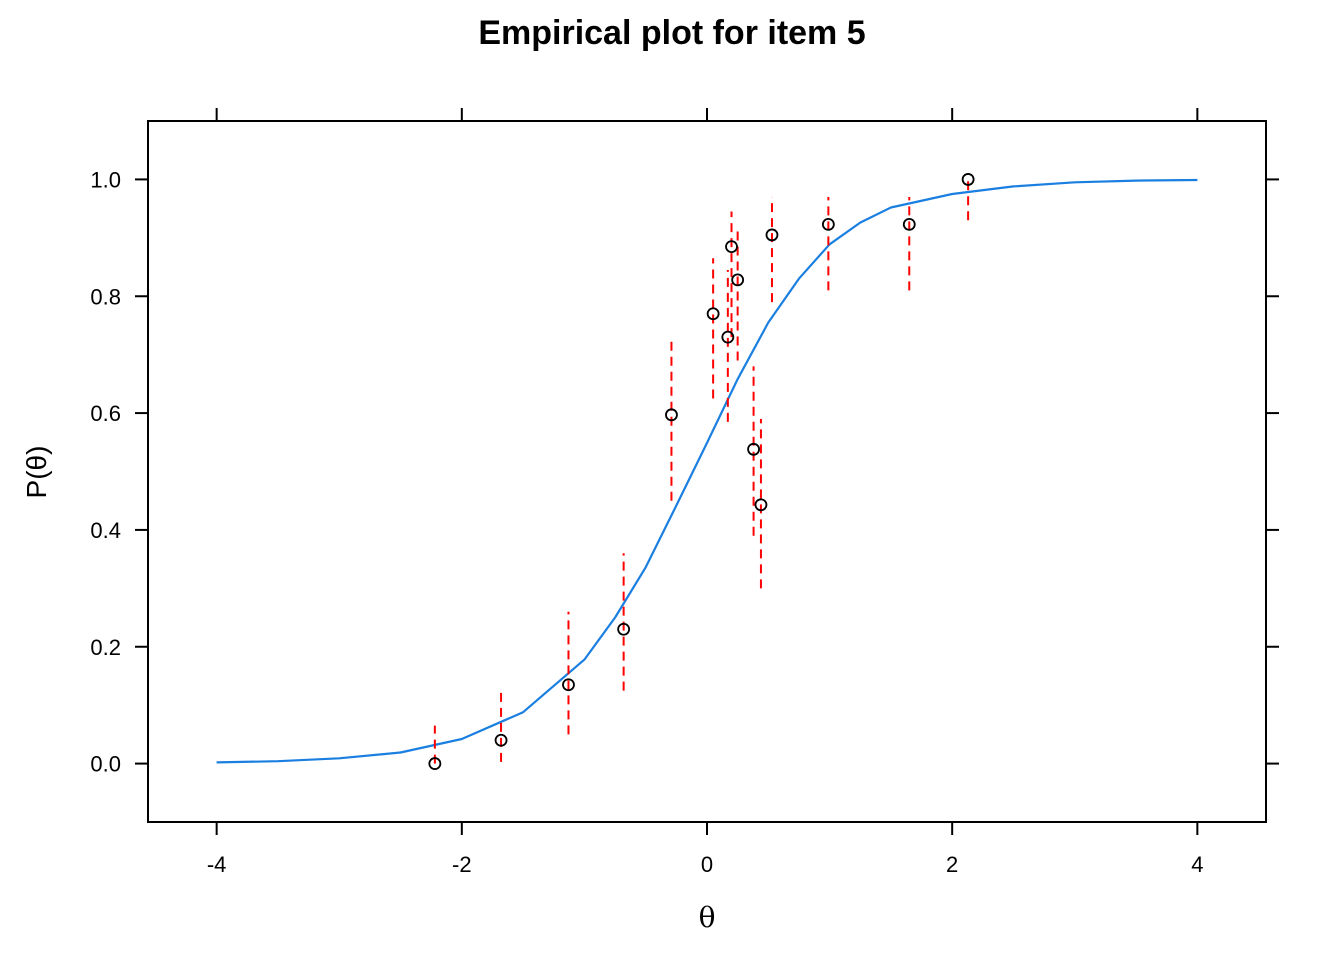 Image resolution: width=1344 pixels, height=960 pixels. What do you see at coordinates (462, 864) in the screenshot?
I see `x-tick-label: -2` at bounding box center [462, 864].